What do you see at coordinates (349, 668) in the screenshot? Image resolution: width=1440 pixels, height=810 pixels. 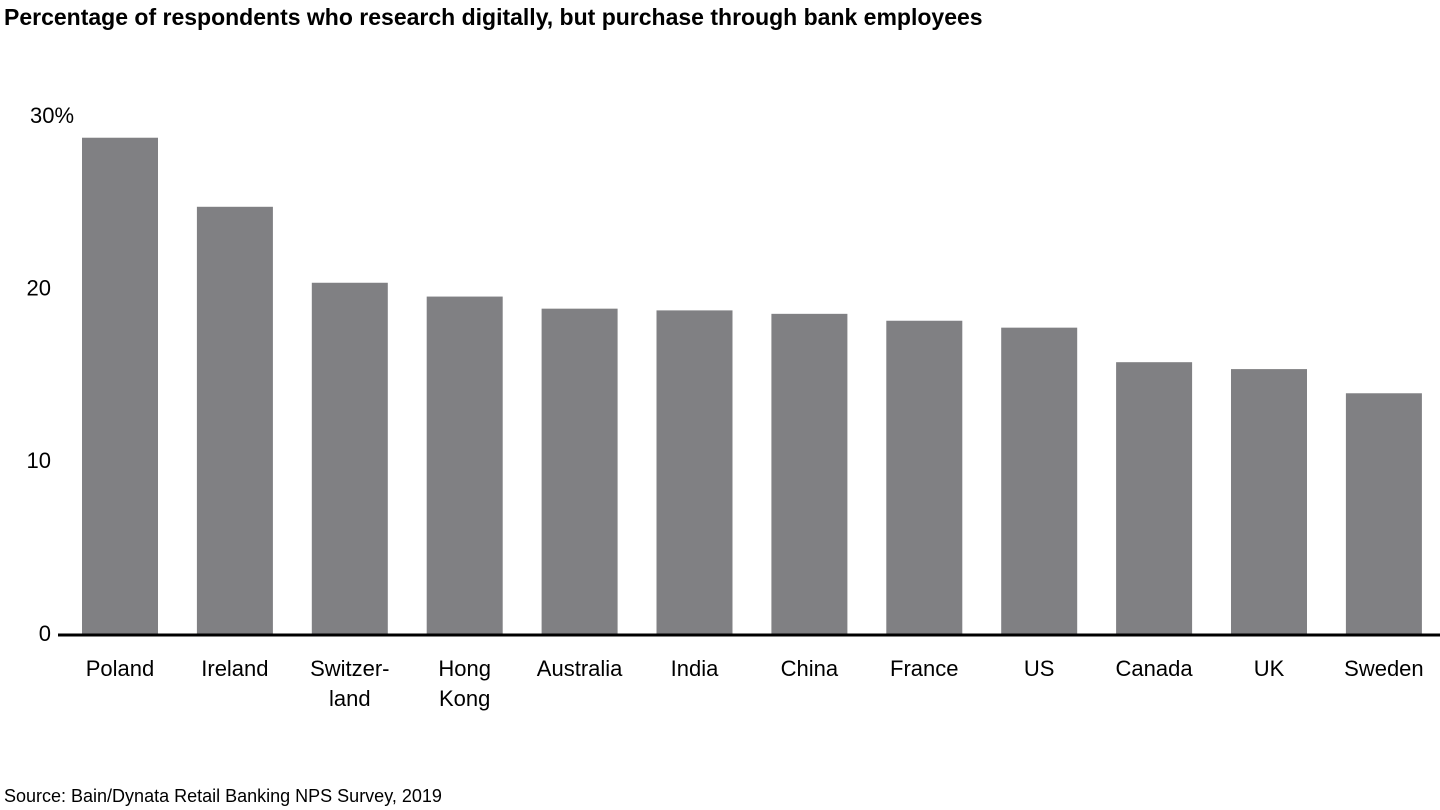 I see `x-tick-label: Switzer-` at bounding box center [349, 668].